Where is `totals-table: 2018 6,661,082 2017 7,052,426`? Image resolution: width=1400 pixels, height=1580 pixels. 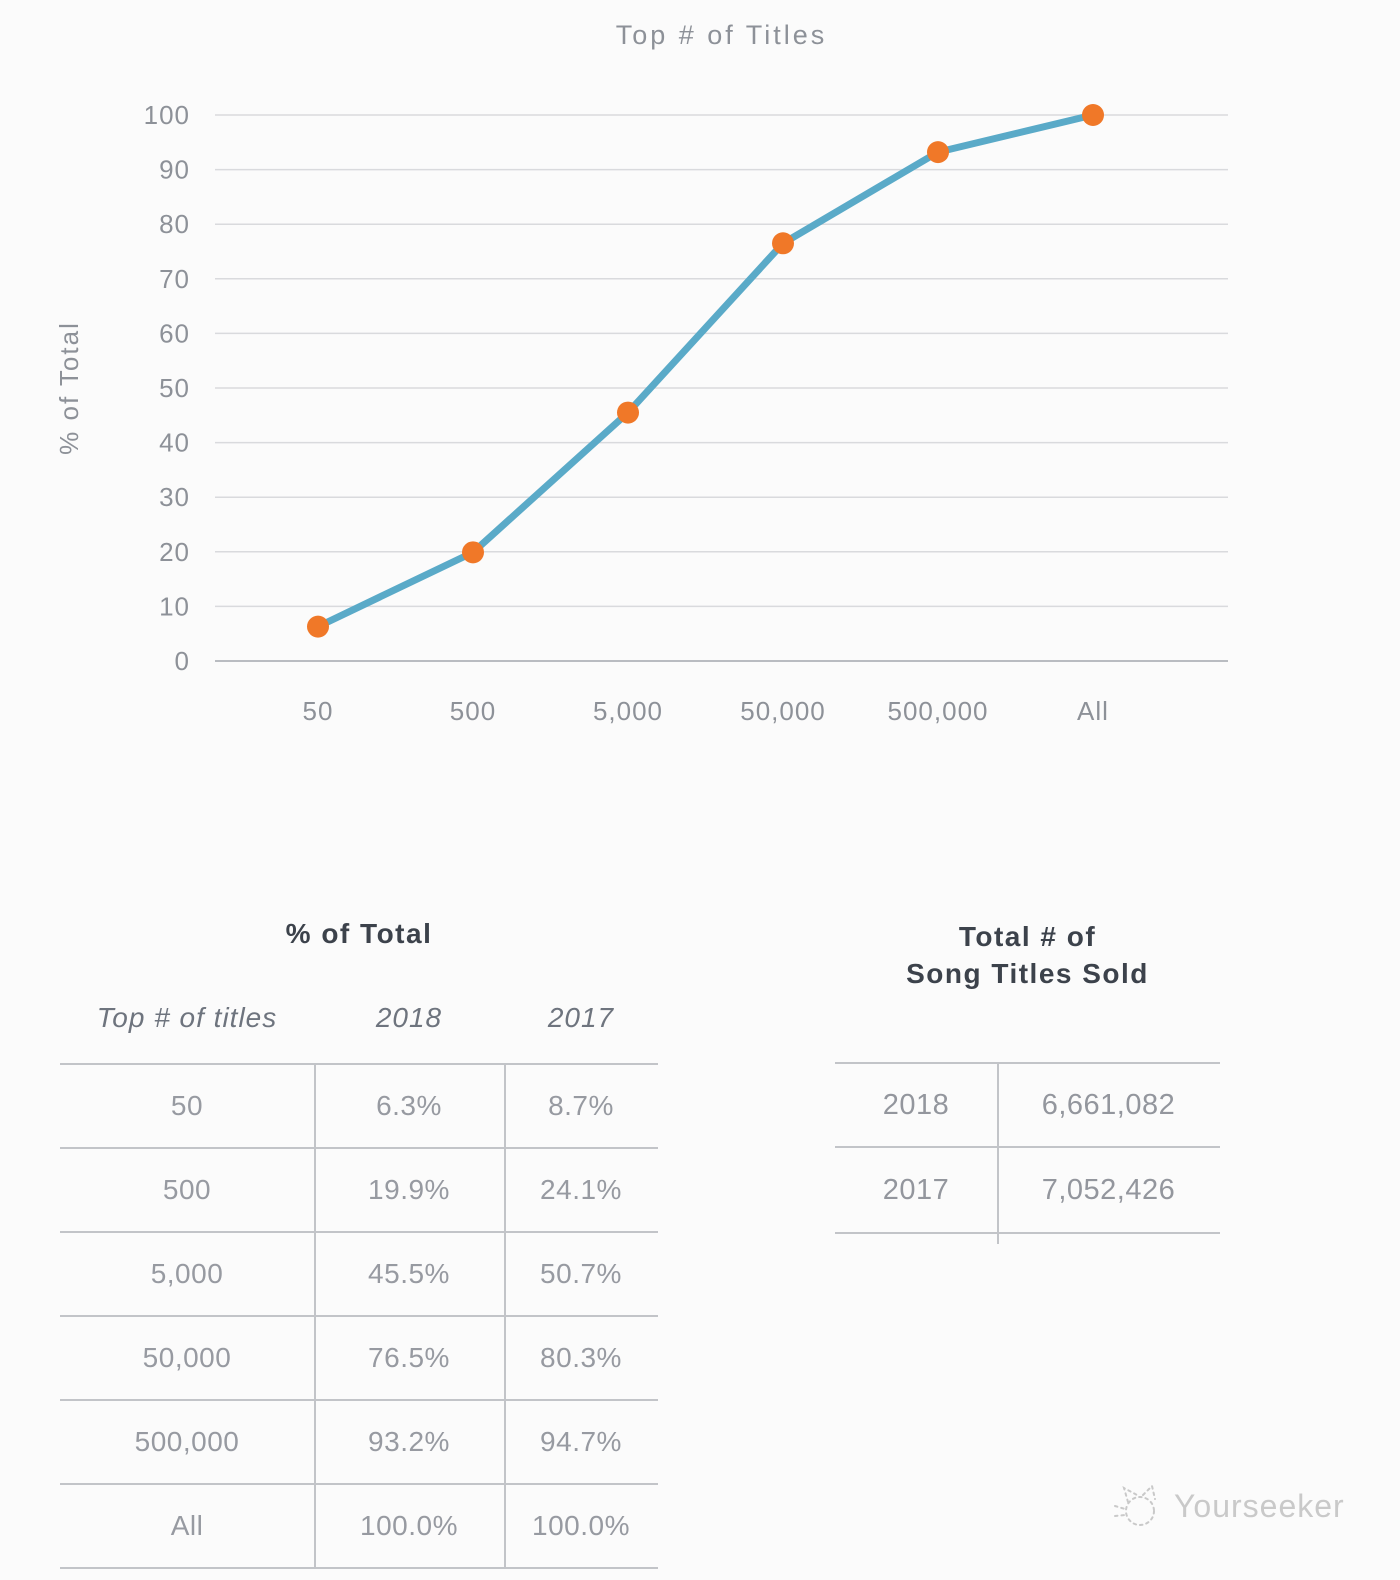
totals-table: 2018 6,661,082 2017 7,052,426 is located at coordinates (1027, 1148).